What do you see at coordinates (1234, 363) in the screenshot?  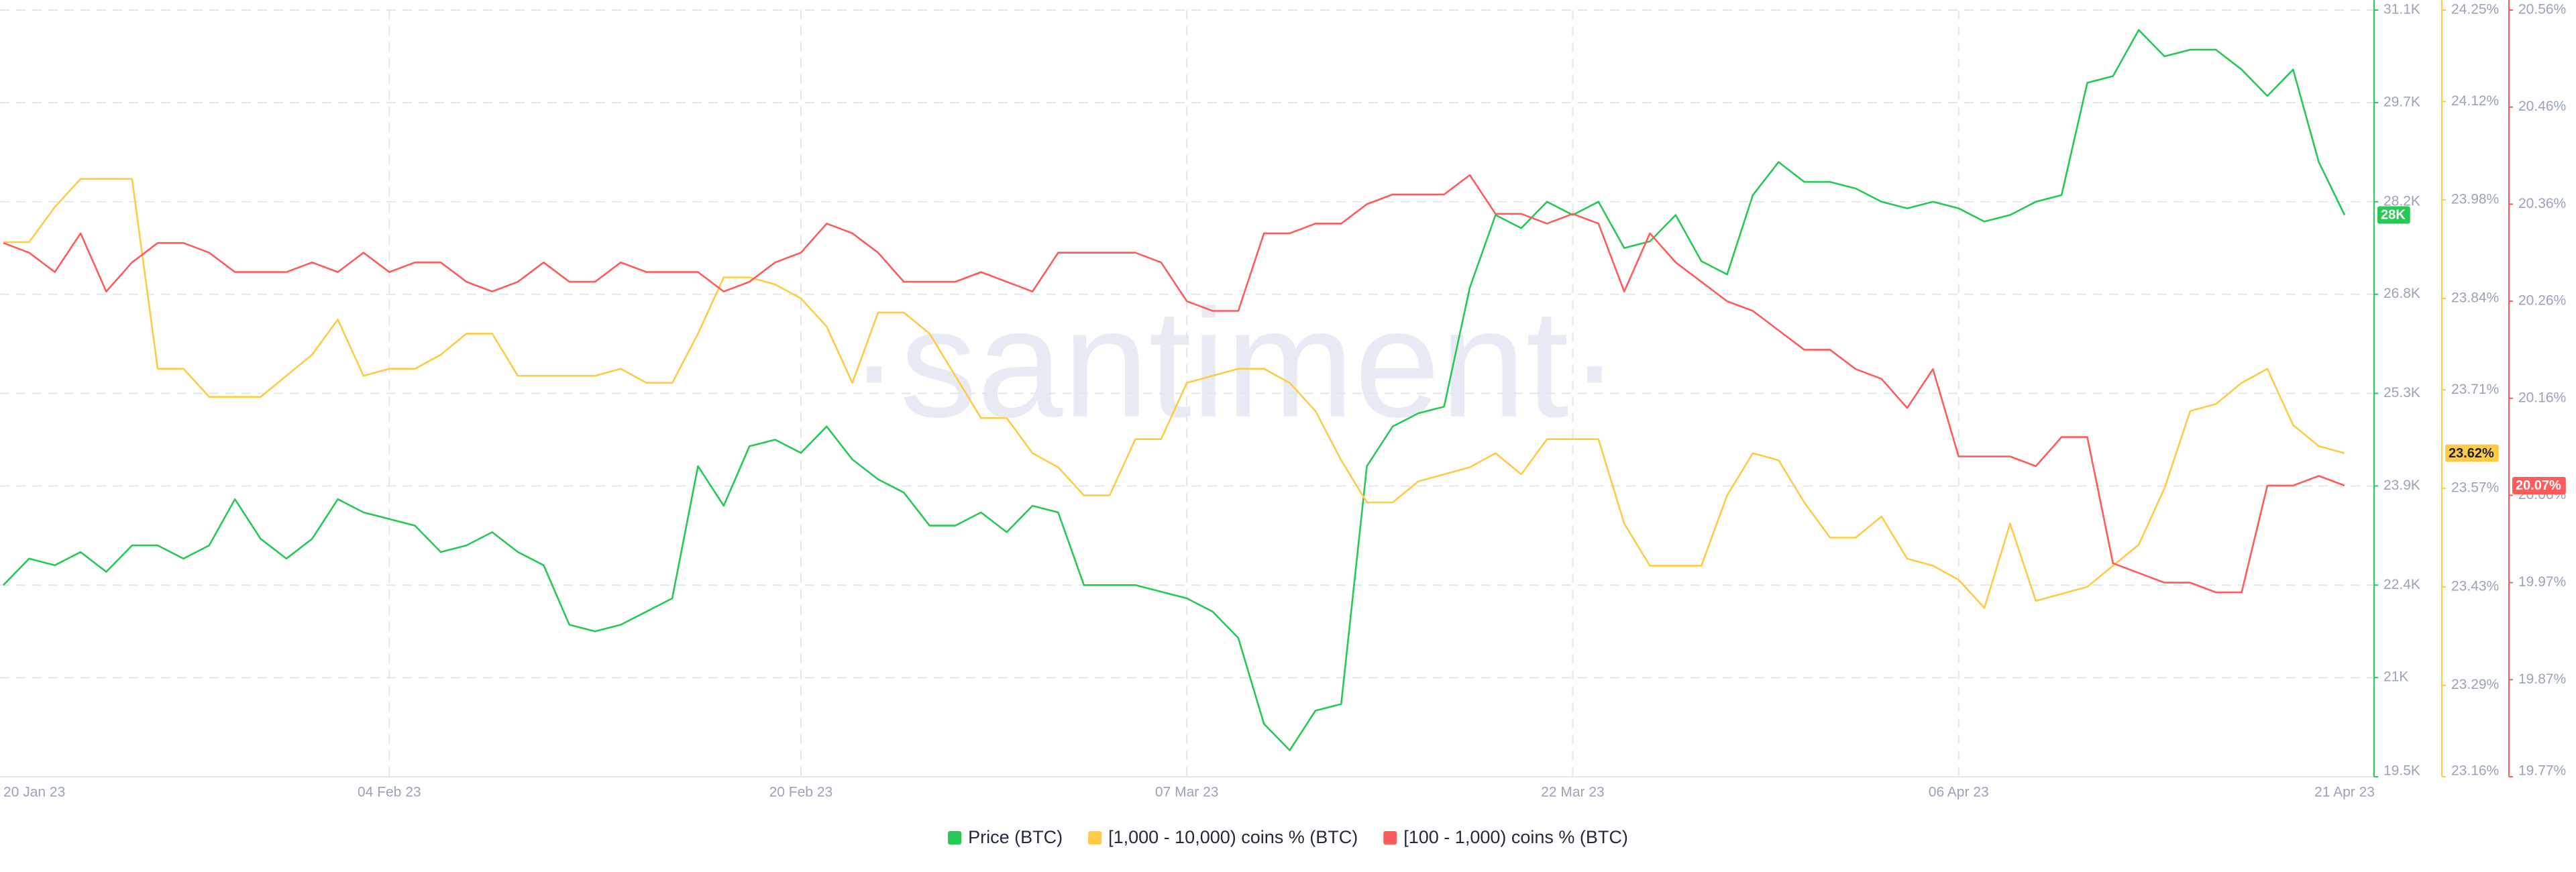 I see `watermark: ·santiment·` at bounding box center [1234, 363].